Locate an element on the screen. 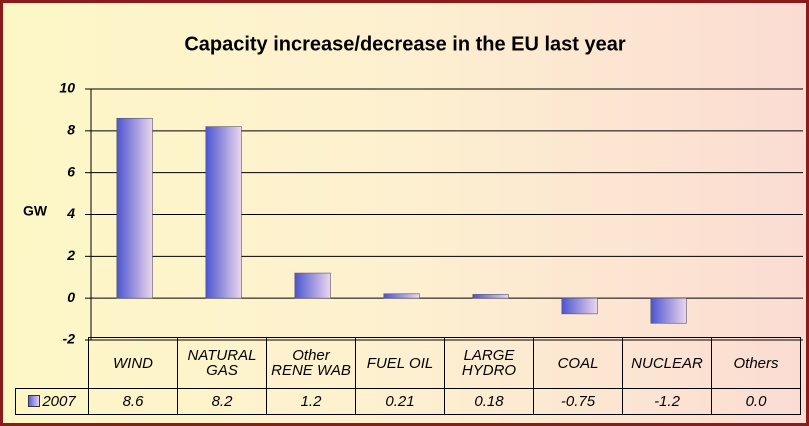  x-tick-label: Others is located at coordinates (756, 363).